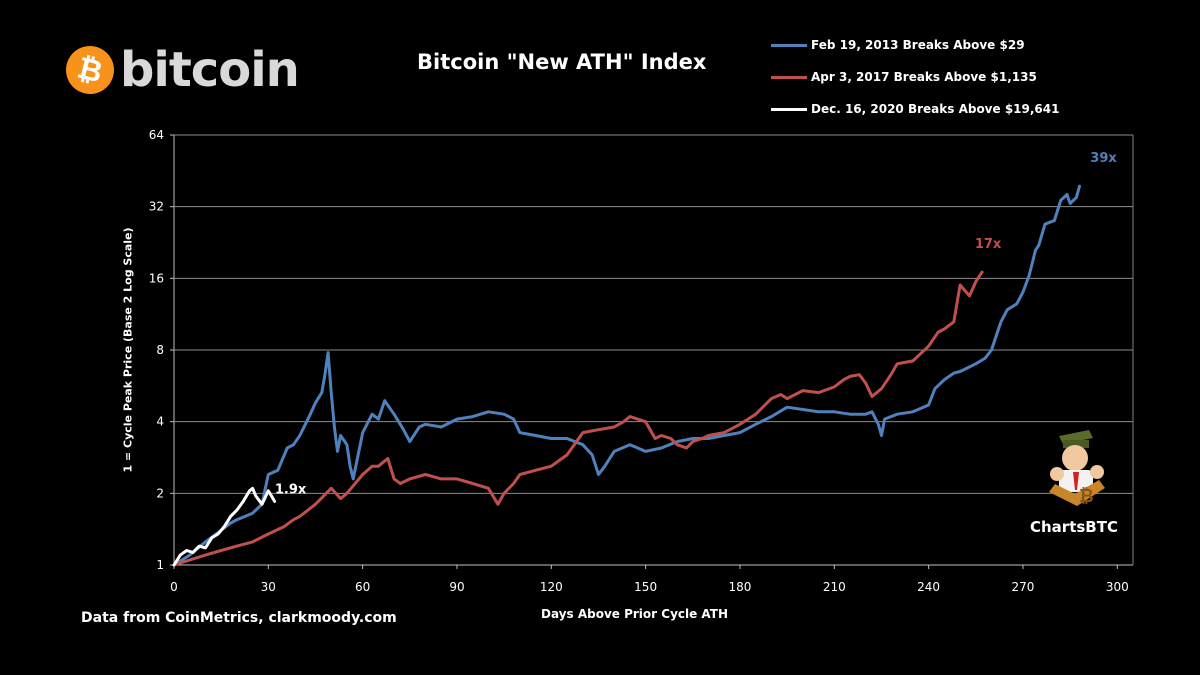 The image size is (1200, 675). I want to click on legend-swatch-2020, so click(789, 109).